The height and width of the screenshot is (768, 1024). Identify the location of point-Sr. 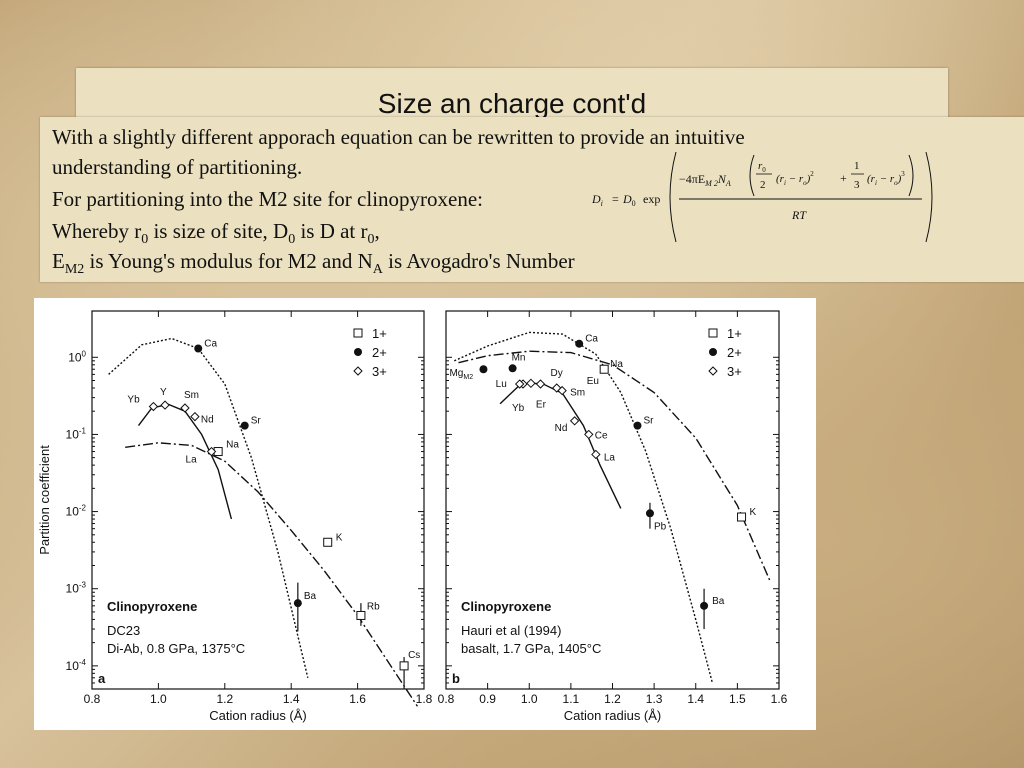
(637, 425).